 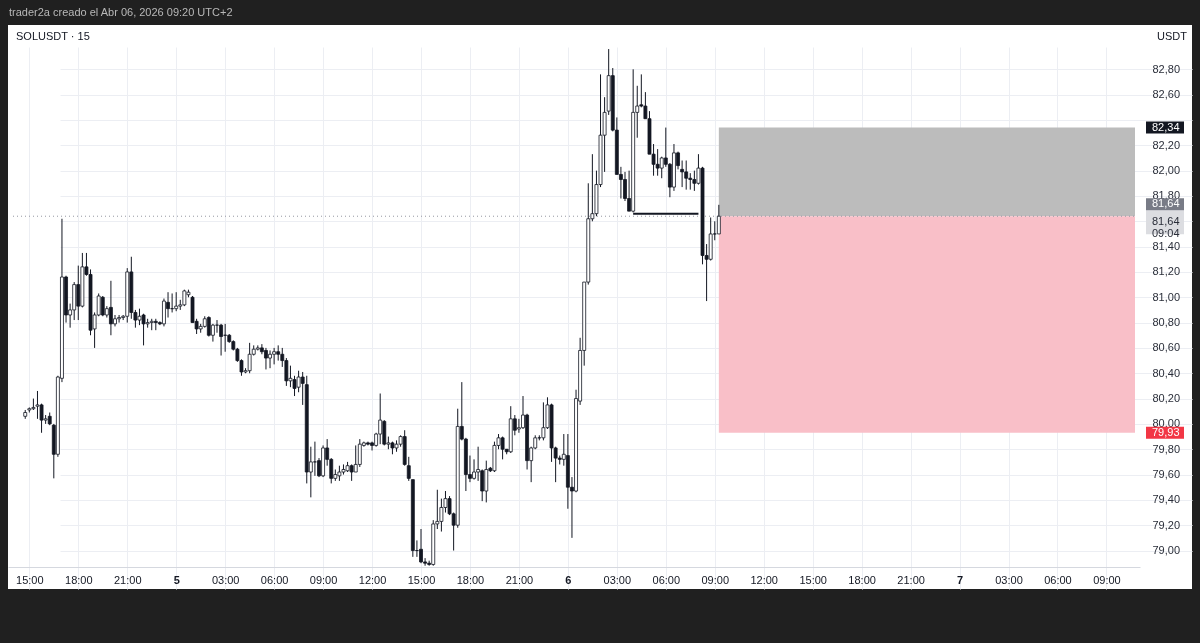 What do you see at coordinates (568, 579) in the screenshot?
I see `x-tick-label: 6` at bounding box center [568, 579].